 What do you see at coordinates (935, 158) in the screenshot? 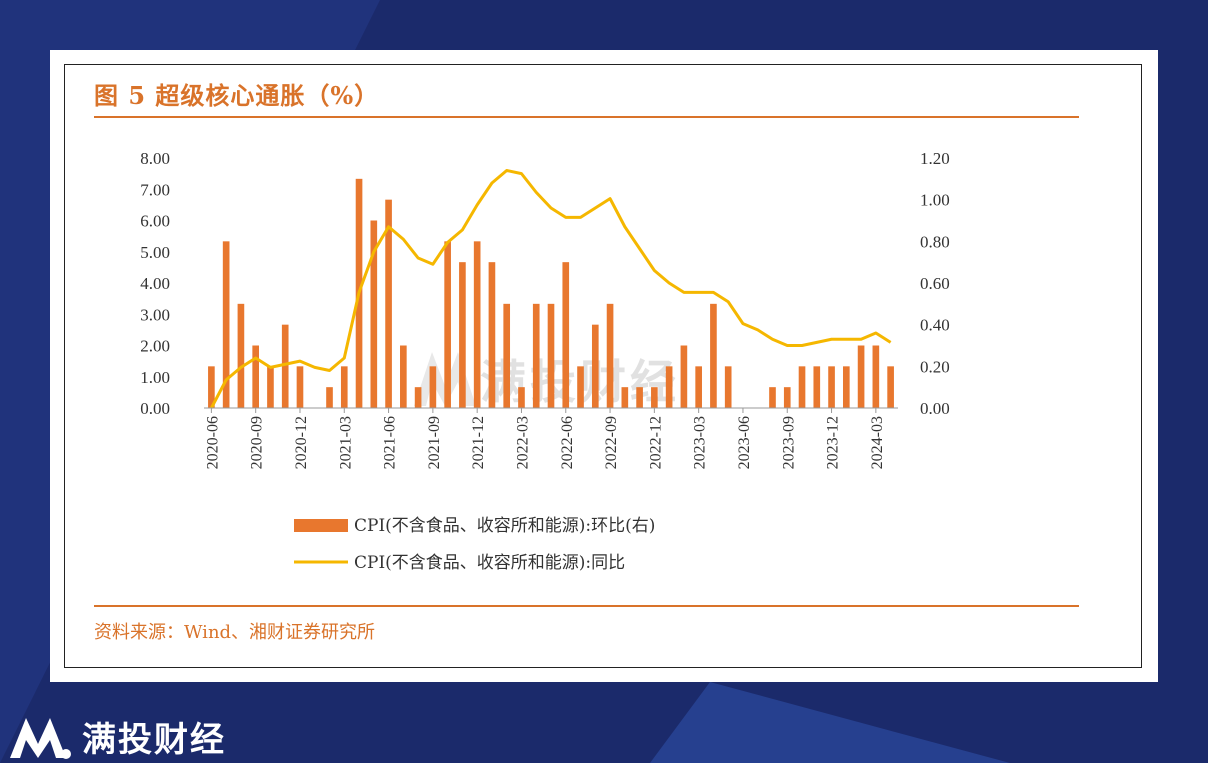
I see `right-tick-label: 1.20` at bounding box center [935, 158].